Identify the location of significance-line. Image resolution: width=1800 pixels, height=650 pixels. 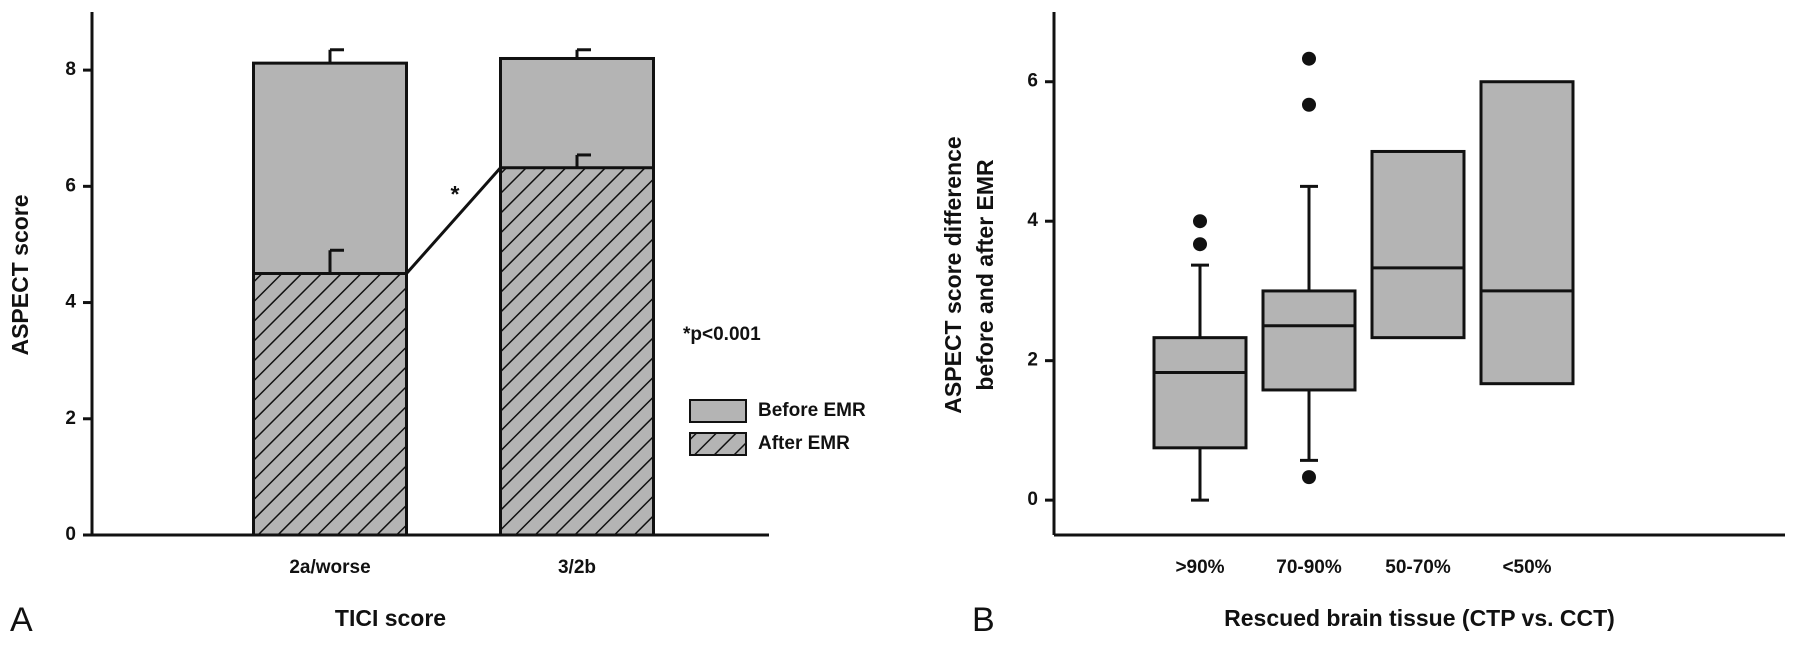
(453, 220).